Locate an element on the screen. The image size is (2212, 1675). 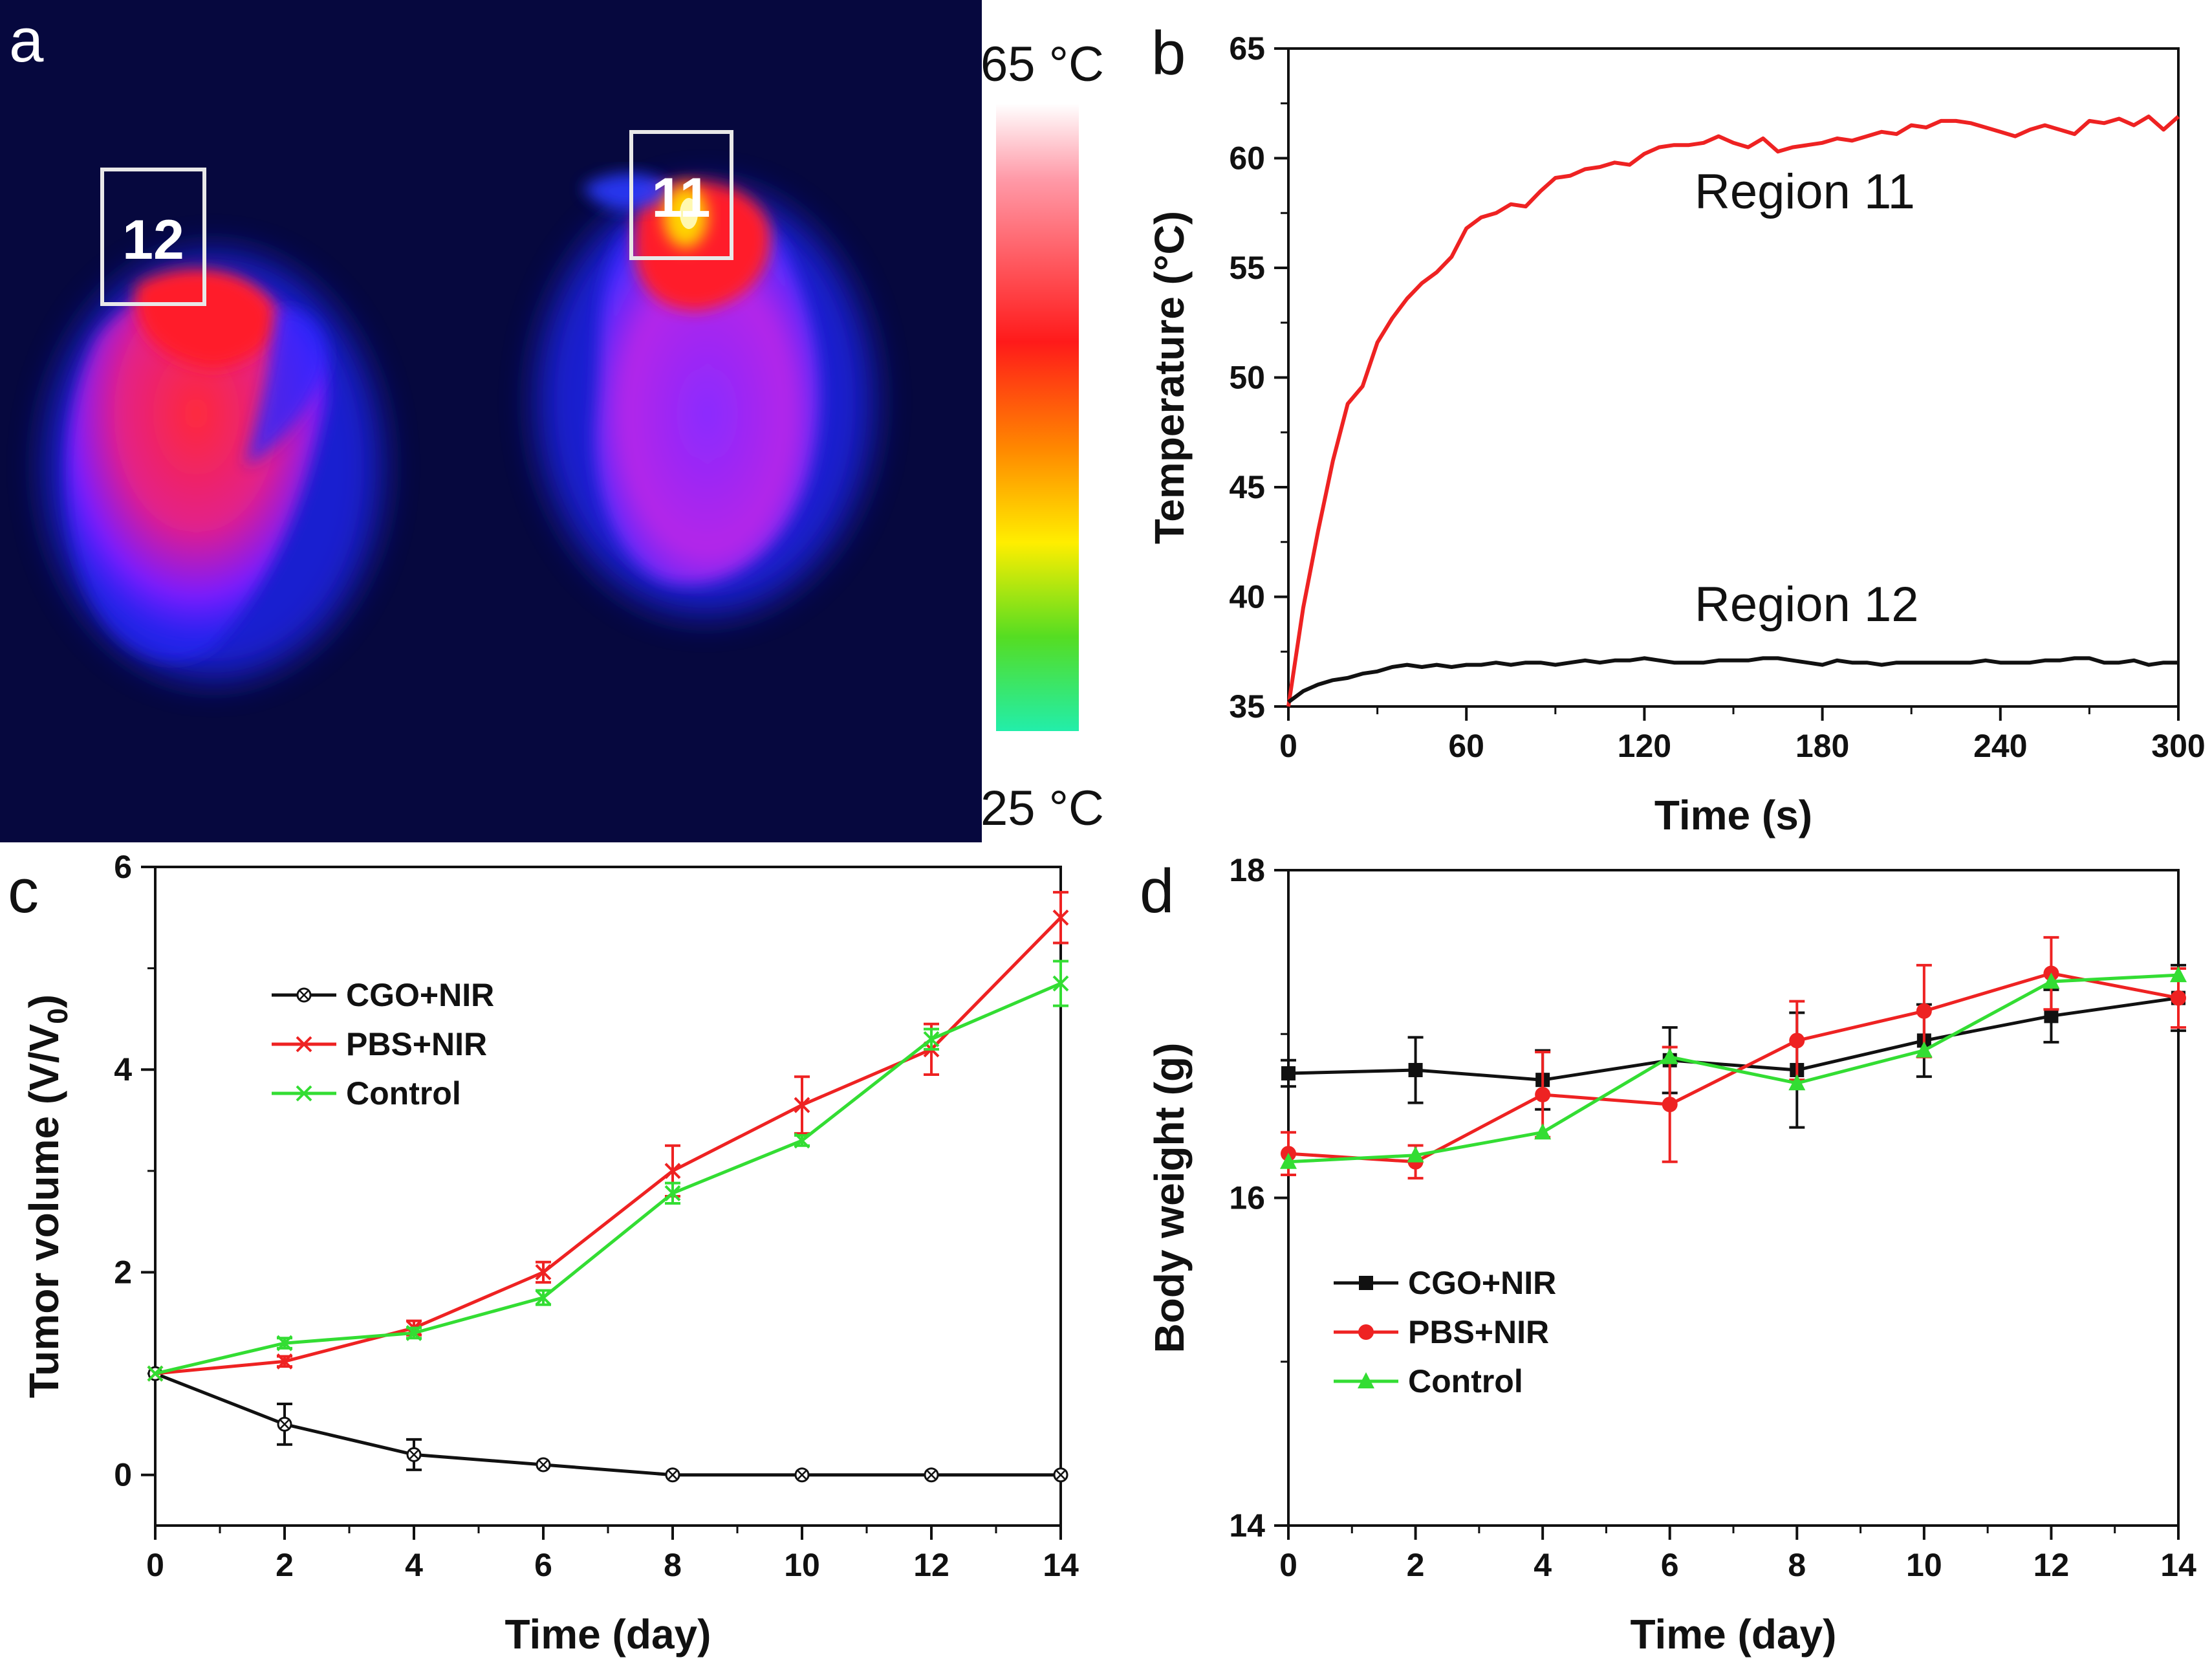
y-axis-title-c: Tumor volume (V/V0) is located at coordinates (48, 1196).